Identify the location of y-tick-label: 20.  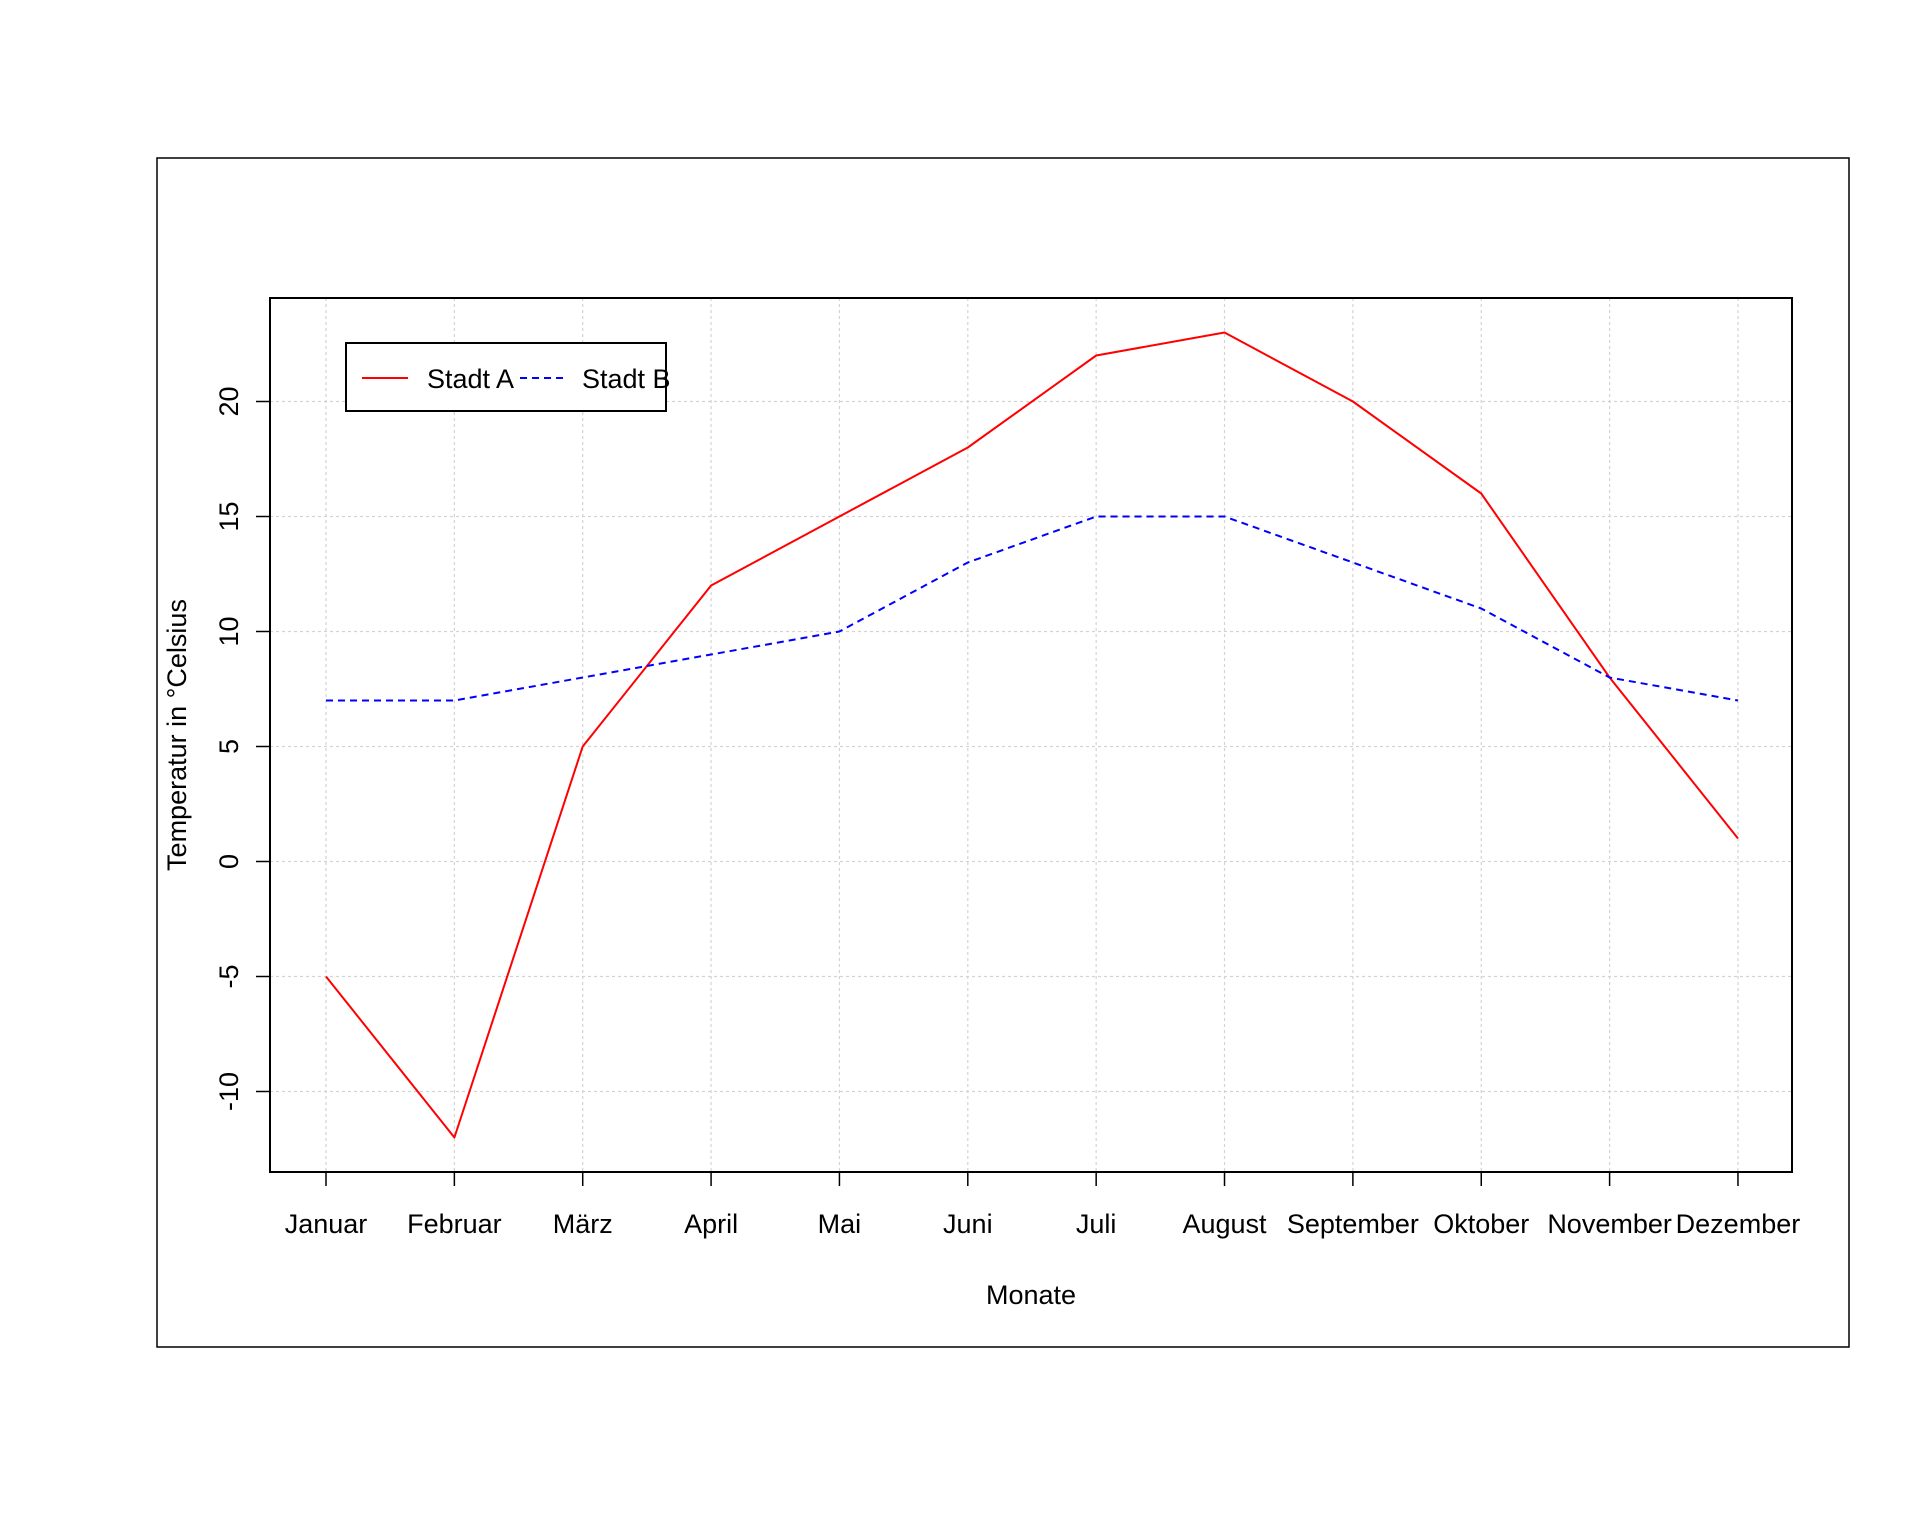
(229, 401).